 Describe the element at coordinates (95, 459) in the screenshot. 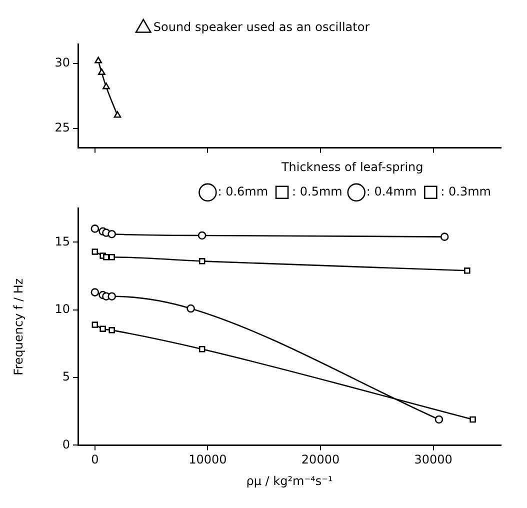

I see `x-tick-label: 0` at that location.